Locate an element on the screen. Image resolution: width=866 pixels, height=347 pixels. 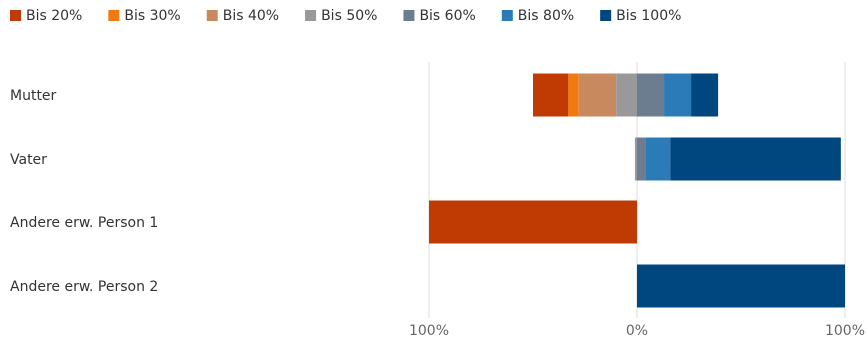
legend-item: Bis 80% is located at coordinates (537, 16).